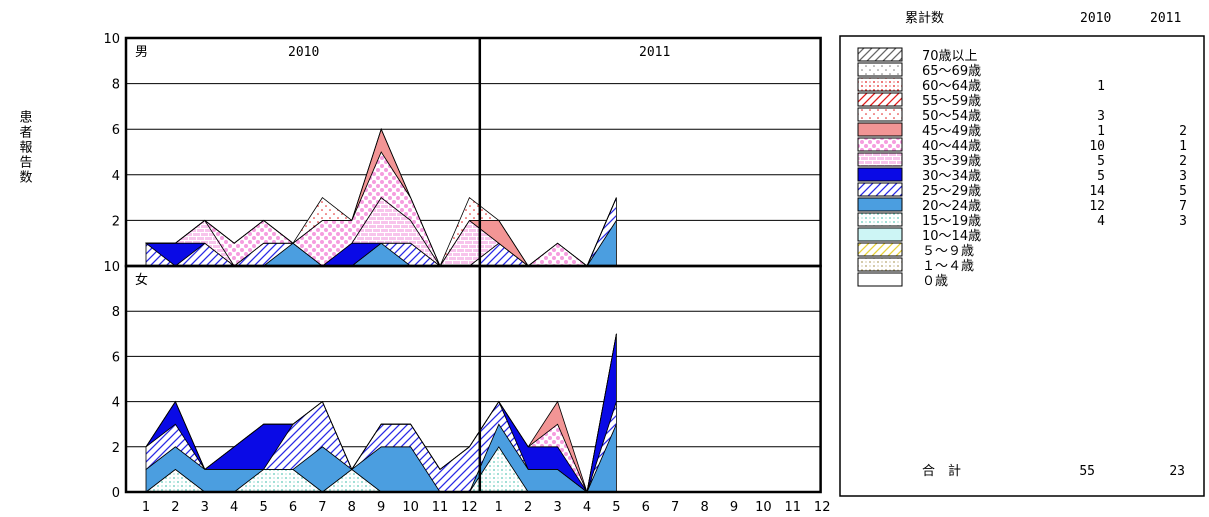  Describe the element at coordinates (1097, 191) in the screenshot. I see `legend-count-2010: 14` at that location.